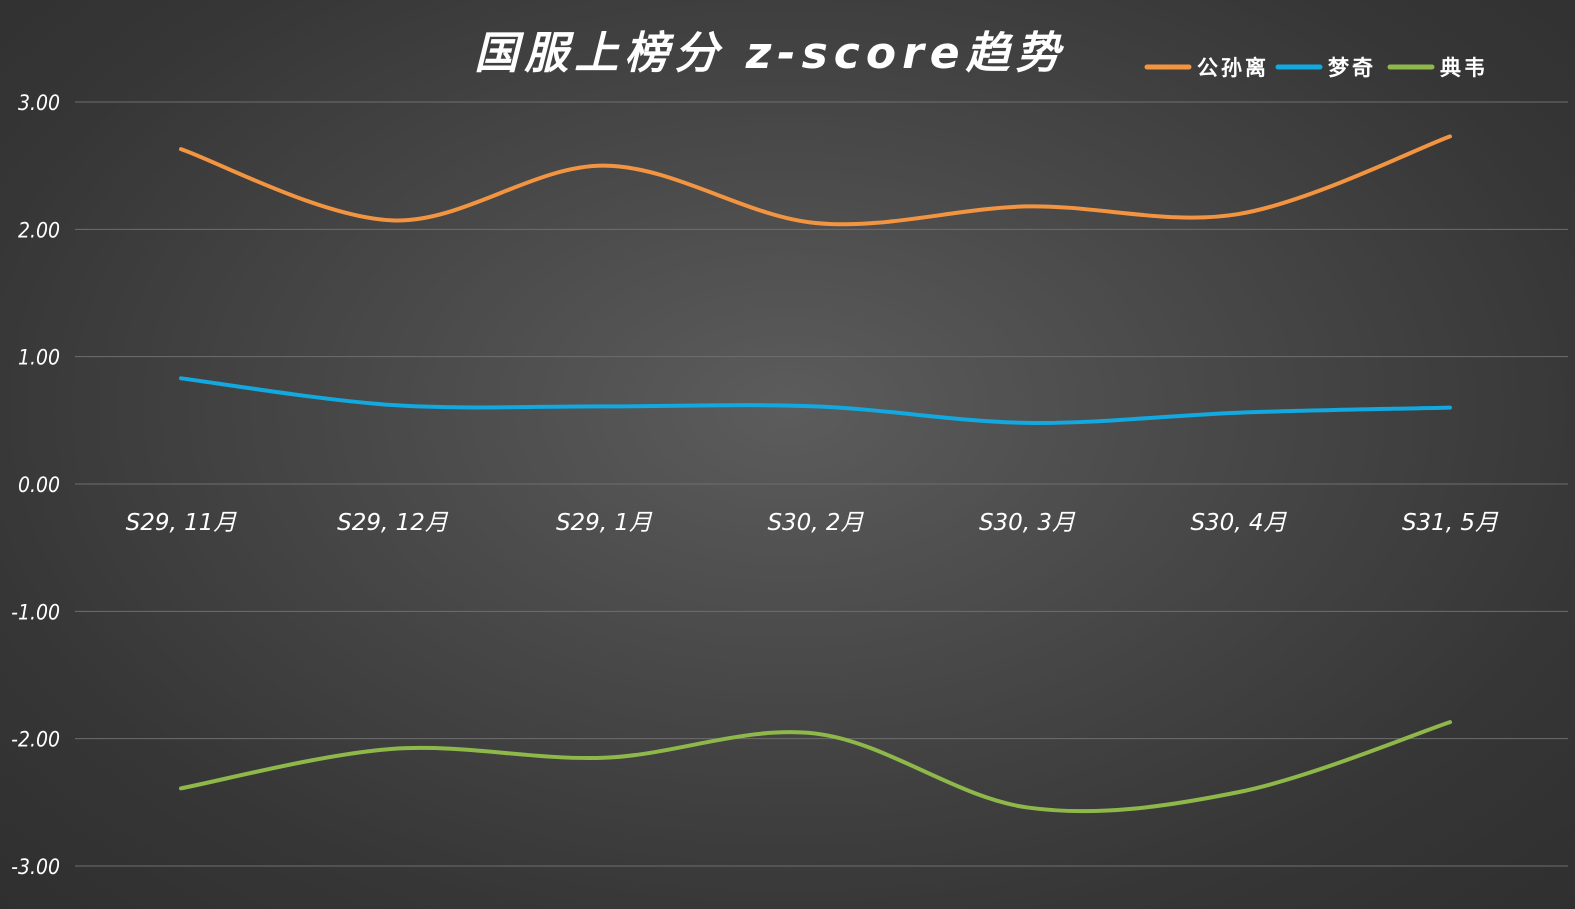  I want to click on y-tick-label: -2.00, so click(35, 740).